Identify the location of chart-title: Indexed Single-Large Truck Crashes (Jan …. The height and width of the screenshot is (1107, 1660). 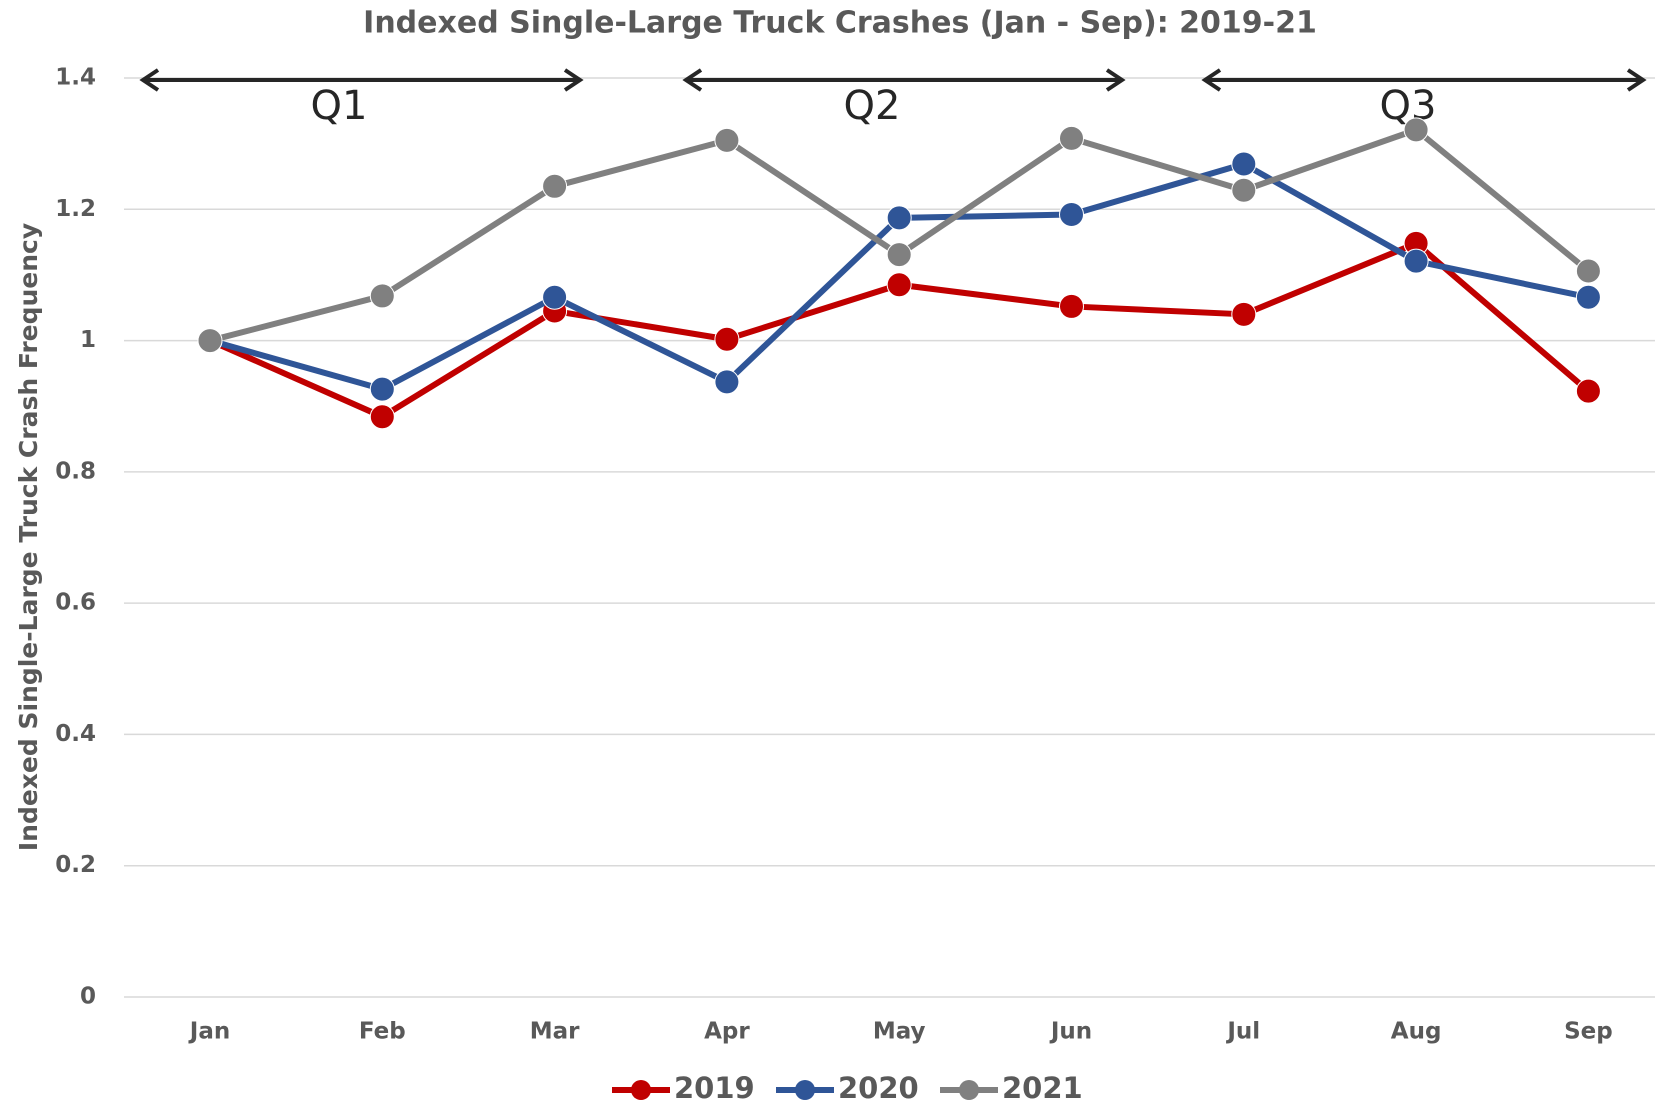
(840, 23).